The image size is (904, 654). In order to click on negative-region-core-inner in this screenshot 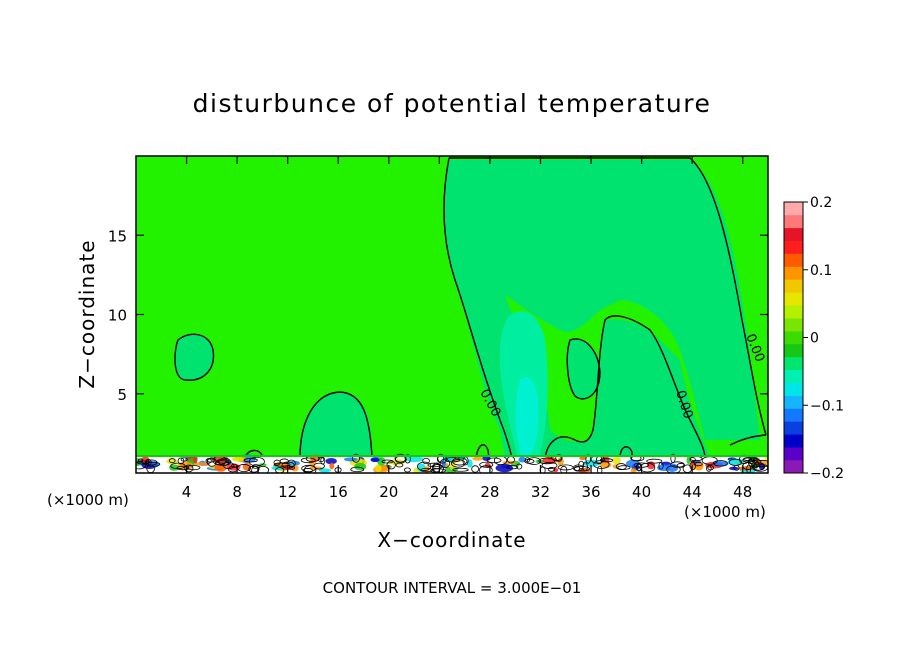, I will do `click(527, 417)`.